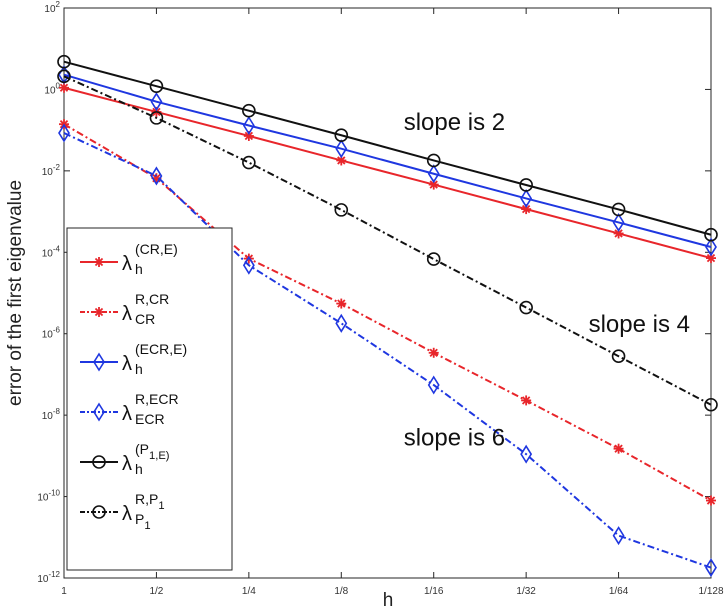  I want to click on y-tick-label: 10⁻⁴, so click(51, 251).